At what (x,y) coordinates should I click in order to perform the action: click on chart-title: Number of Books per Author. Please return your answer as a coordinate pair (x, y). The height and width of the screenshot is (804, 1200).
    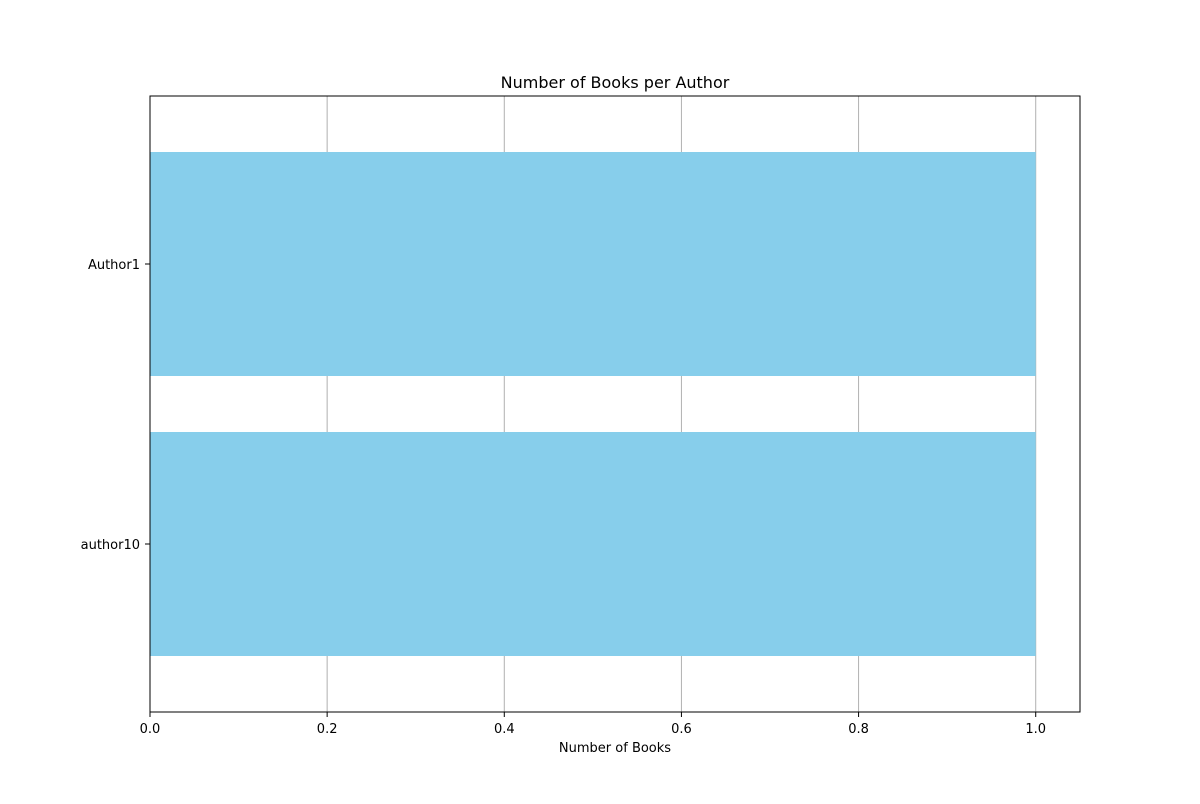
    Looking at the image, I should click on (615, 82).